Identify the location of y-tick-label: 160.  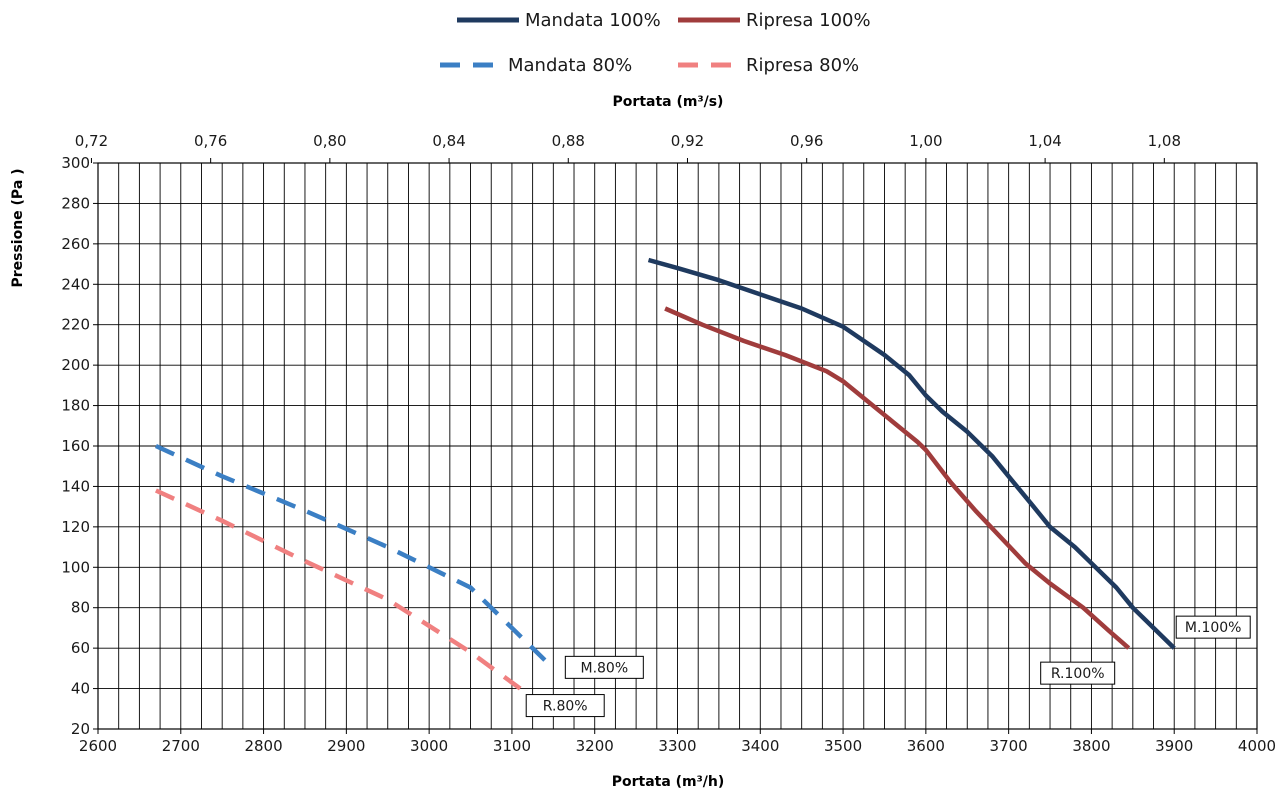
(75, 446).